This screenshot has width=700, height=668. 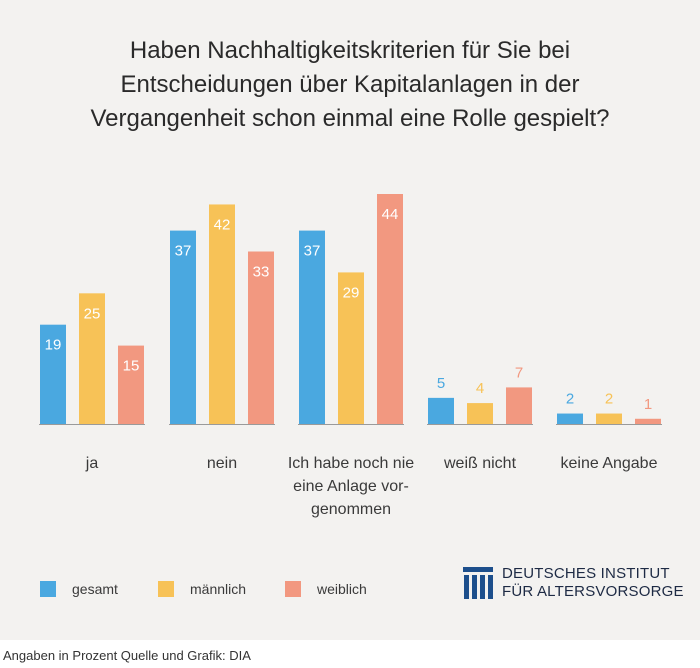 I want to click on bar-nein-weiblich, so click(x=261, y=337).